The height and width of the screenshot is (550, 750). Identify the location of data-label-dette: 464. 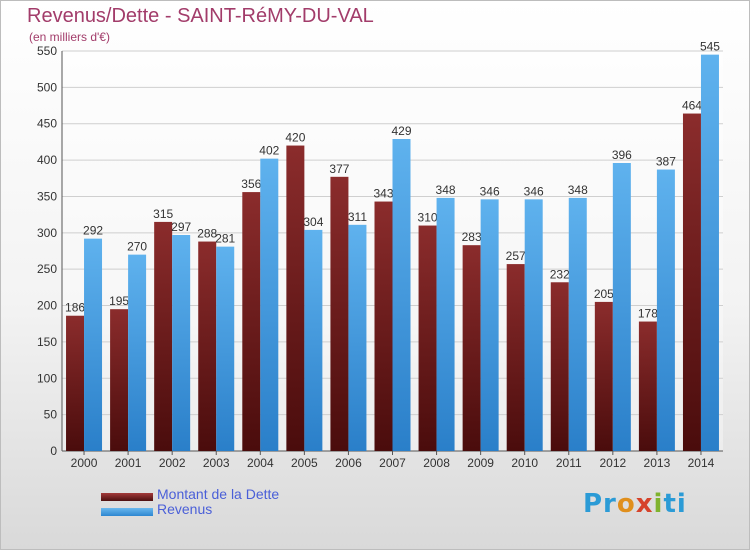
(692, 106).